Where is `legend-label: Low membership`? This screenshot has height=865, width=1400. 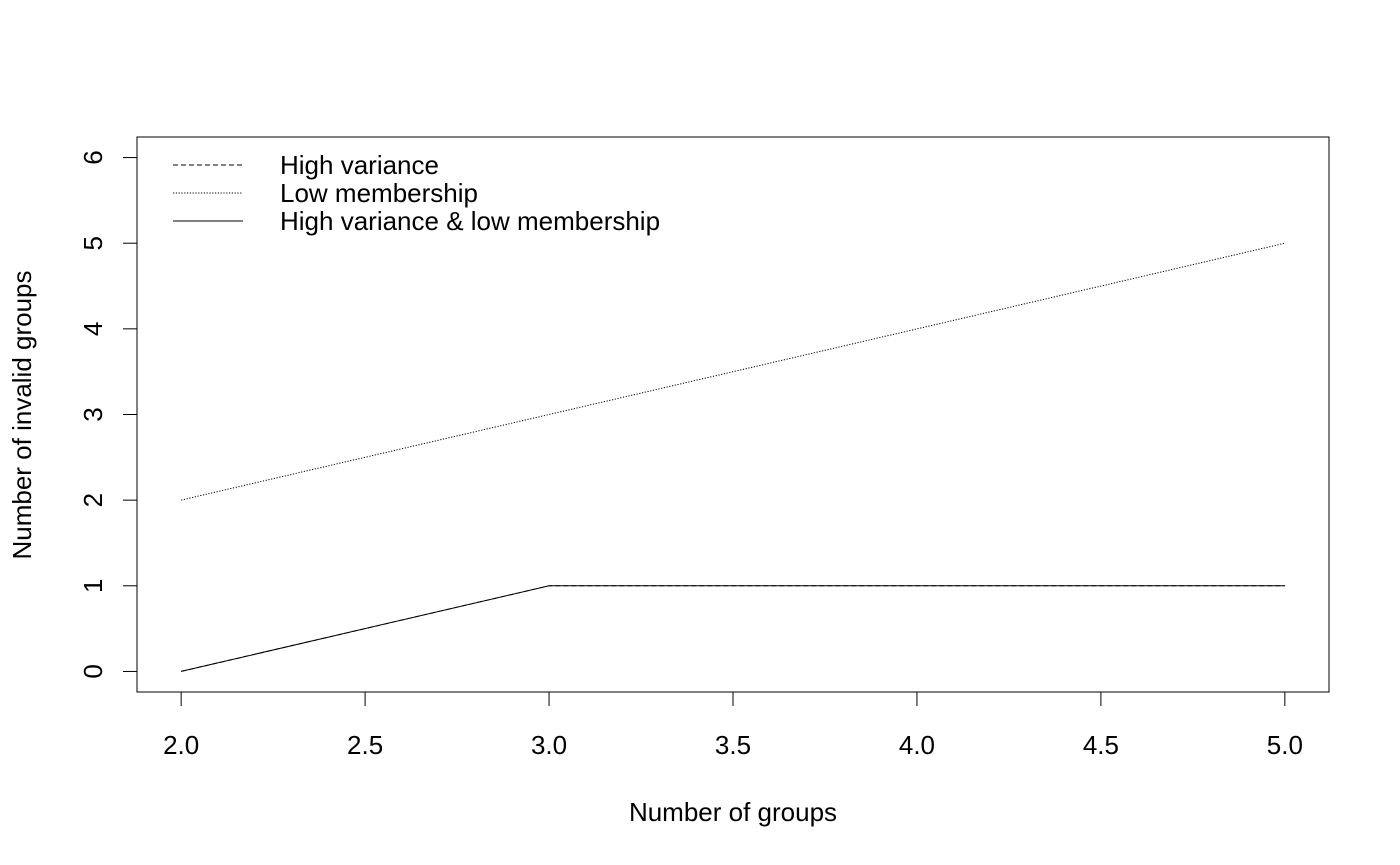 legend-label: Low membership is located at coordinates (379, 193).